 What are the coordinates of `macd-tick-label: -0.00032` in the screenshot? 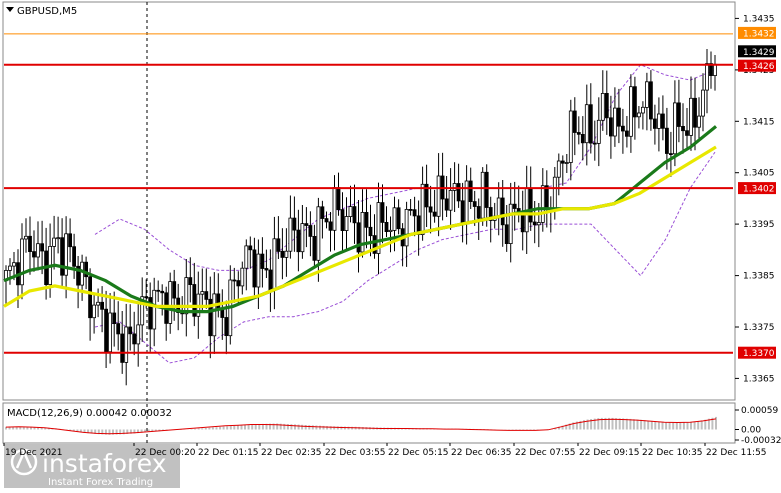 It's located at (761, 441).